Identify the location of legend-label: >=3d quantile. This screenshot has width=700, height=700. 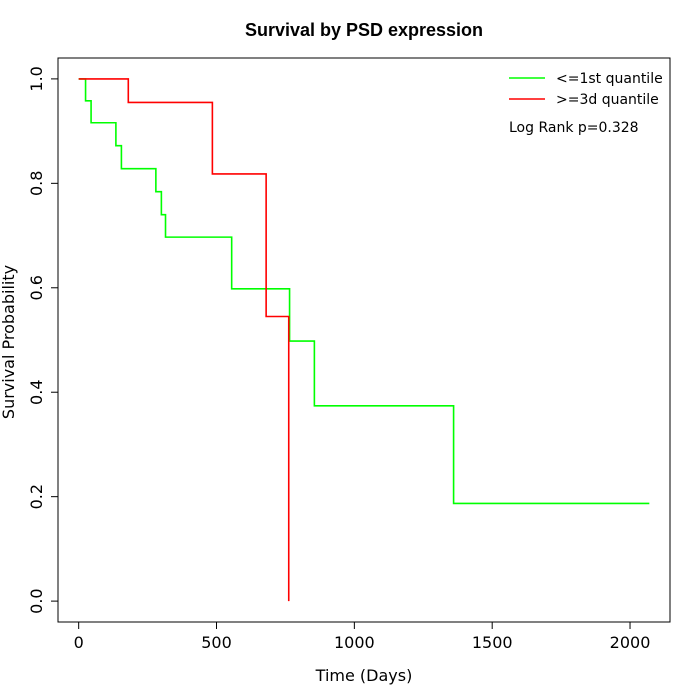
(607, 100).